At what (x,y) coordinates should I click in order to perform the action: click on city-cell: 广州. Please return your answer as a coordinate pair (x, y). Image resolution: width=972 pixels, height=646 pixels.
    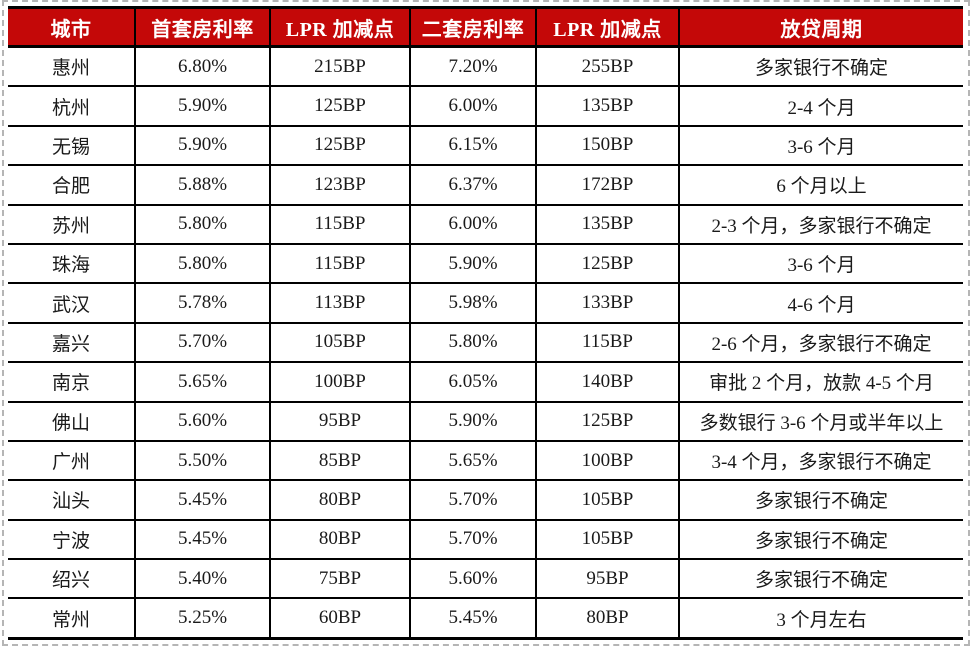
    Looking at the image, I should click on (70, 463).